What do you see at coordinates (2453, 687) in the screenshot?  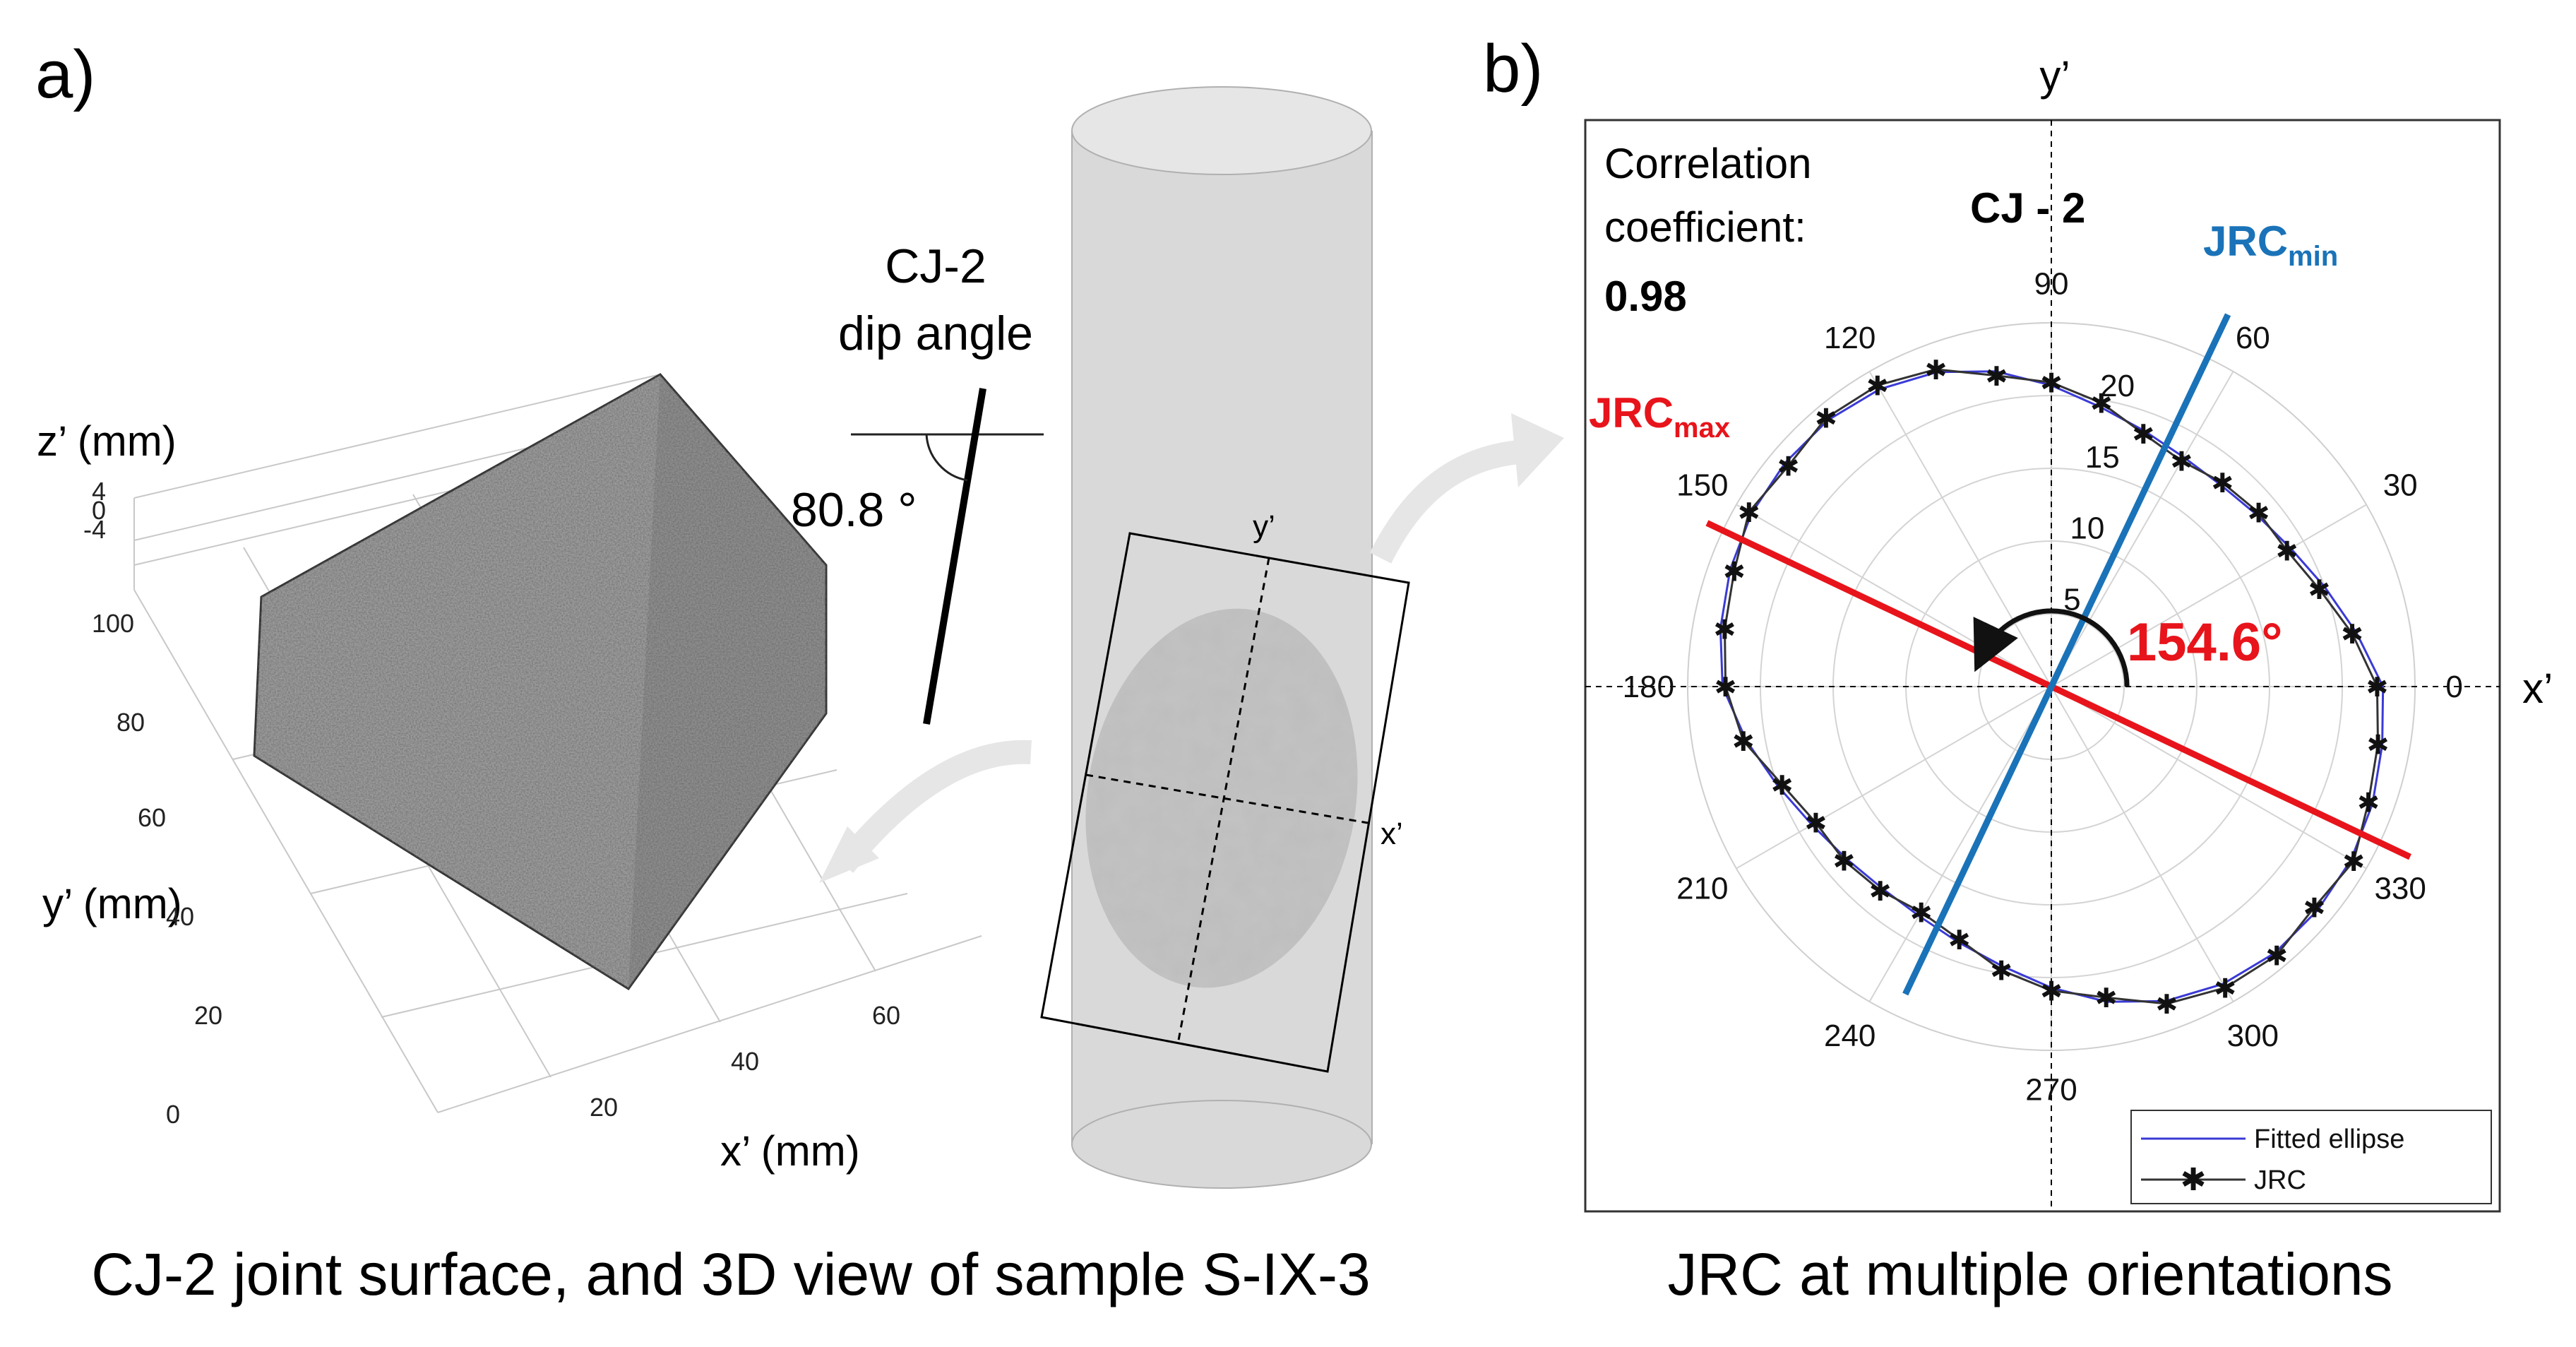 I see `angle-tick-label: 0` at bounding box center [2453, 687].